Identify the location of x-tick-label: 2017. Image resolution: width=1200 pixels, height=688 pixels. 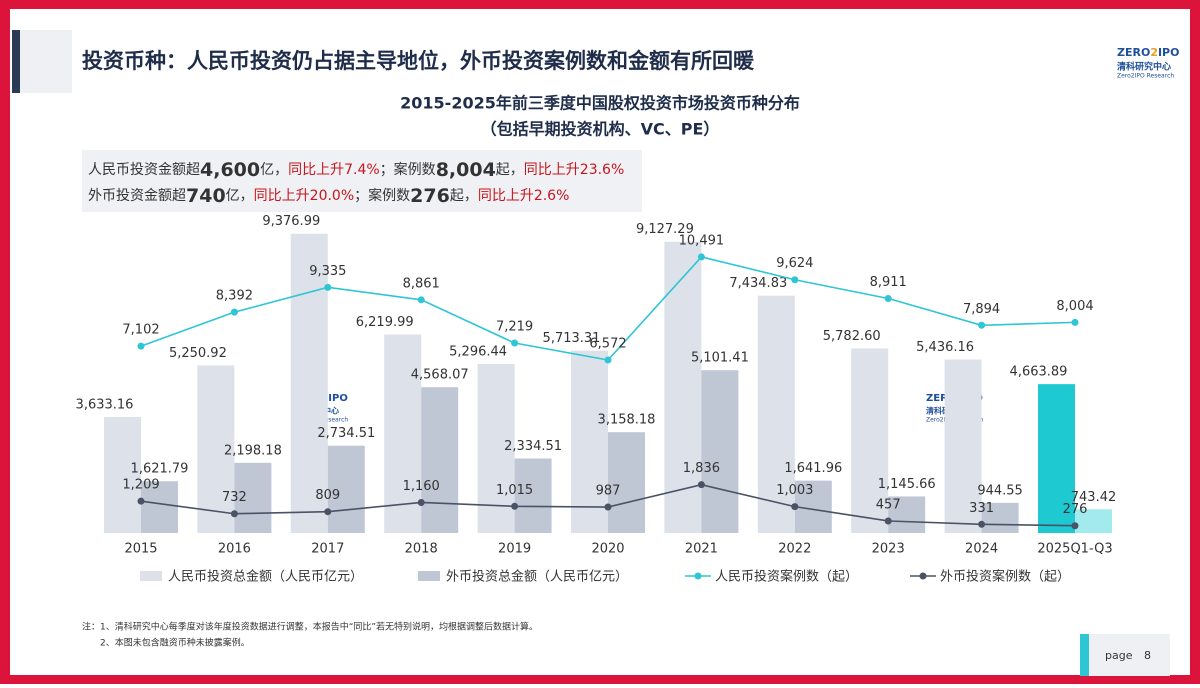
(327, 549).